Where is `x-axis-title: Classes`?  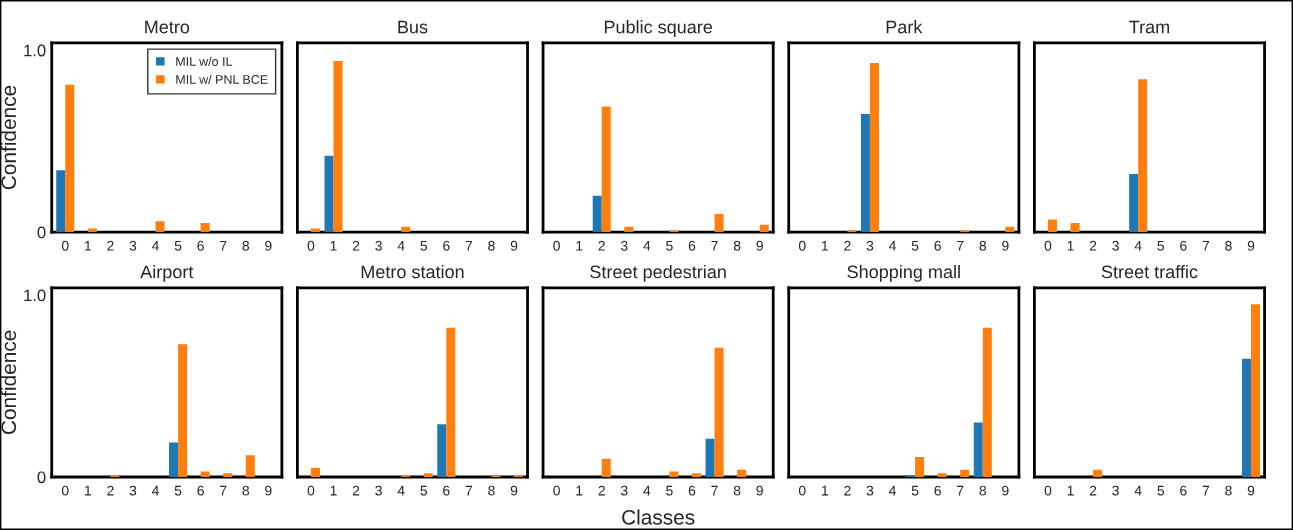 x-axis-title: Classes is located at coordinates (658, 517).